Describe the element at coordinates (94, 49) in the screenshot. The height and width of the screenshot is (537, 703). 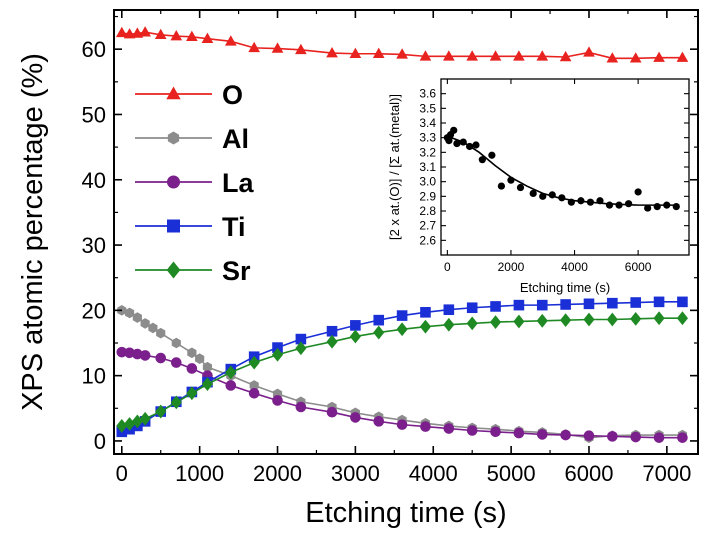
I see `y-tick-label: 60` at that location.